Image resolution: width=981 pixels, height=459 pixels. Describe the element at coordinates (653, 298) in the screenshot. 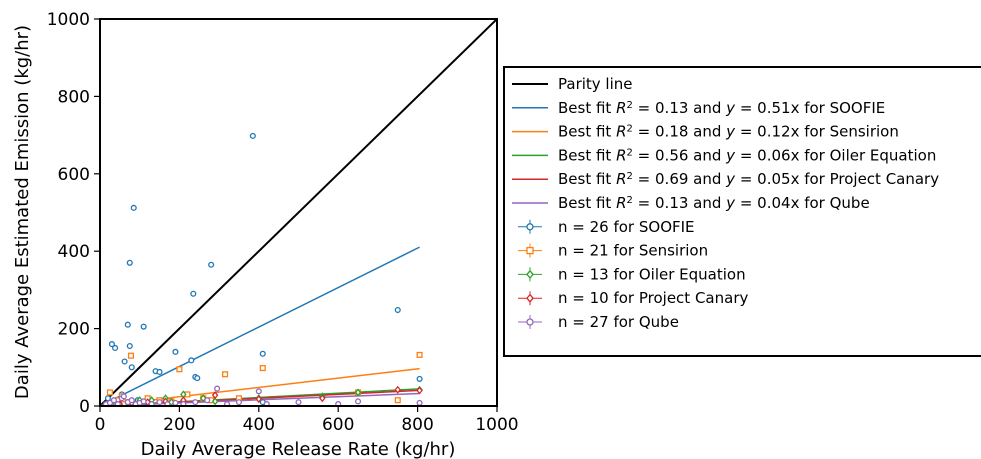

I see `legend-entry-series: n = 10 for Project Canary` at that location.